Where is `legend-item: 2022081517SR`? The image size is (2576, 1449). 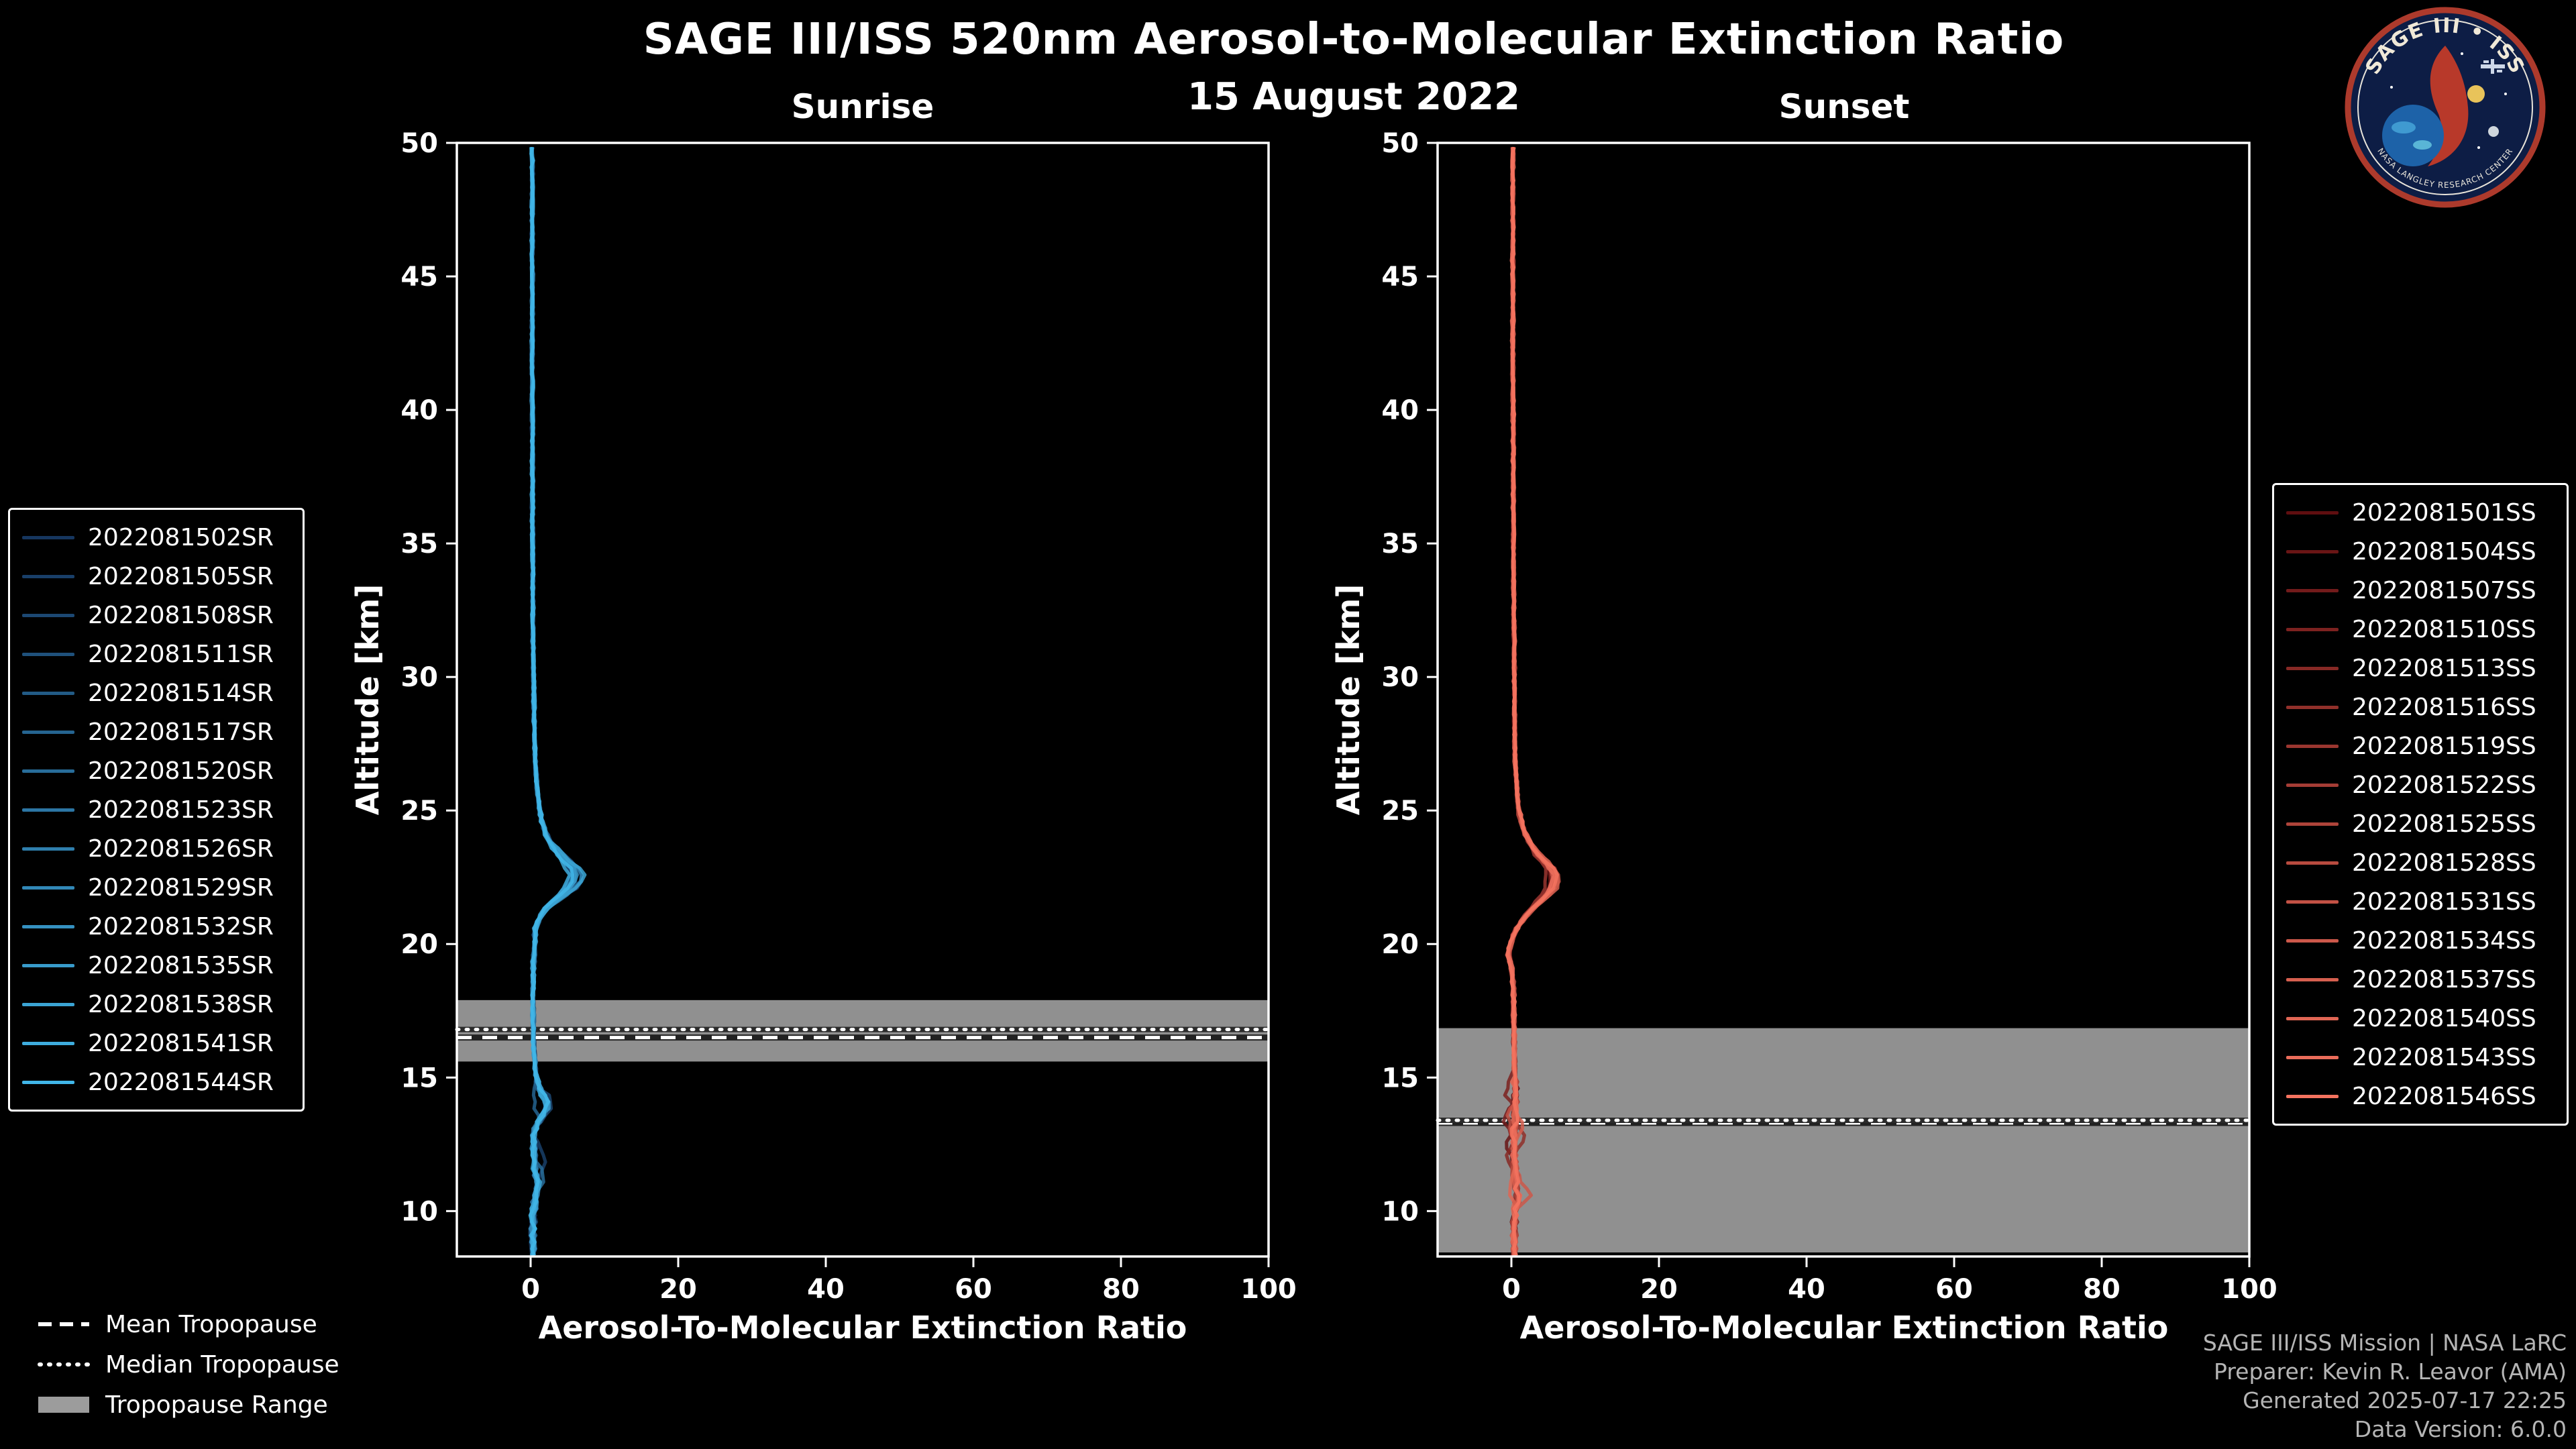
legend-item: 2022081517SR is located at coordinates (156, 731).